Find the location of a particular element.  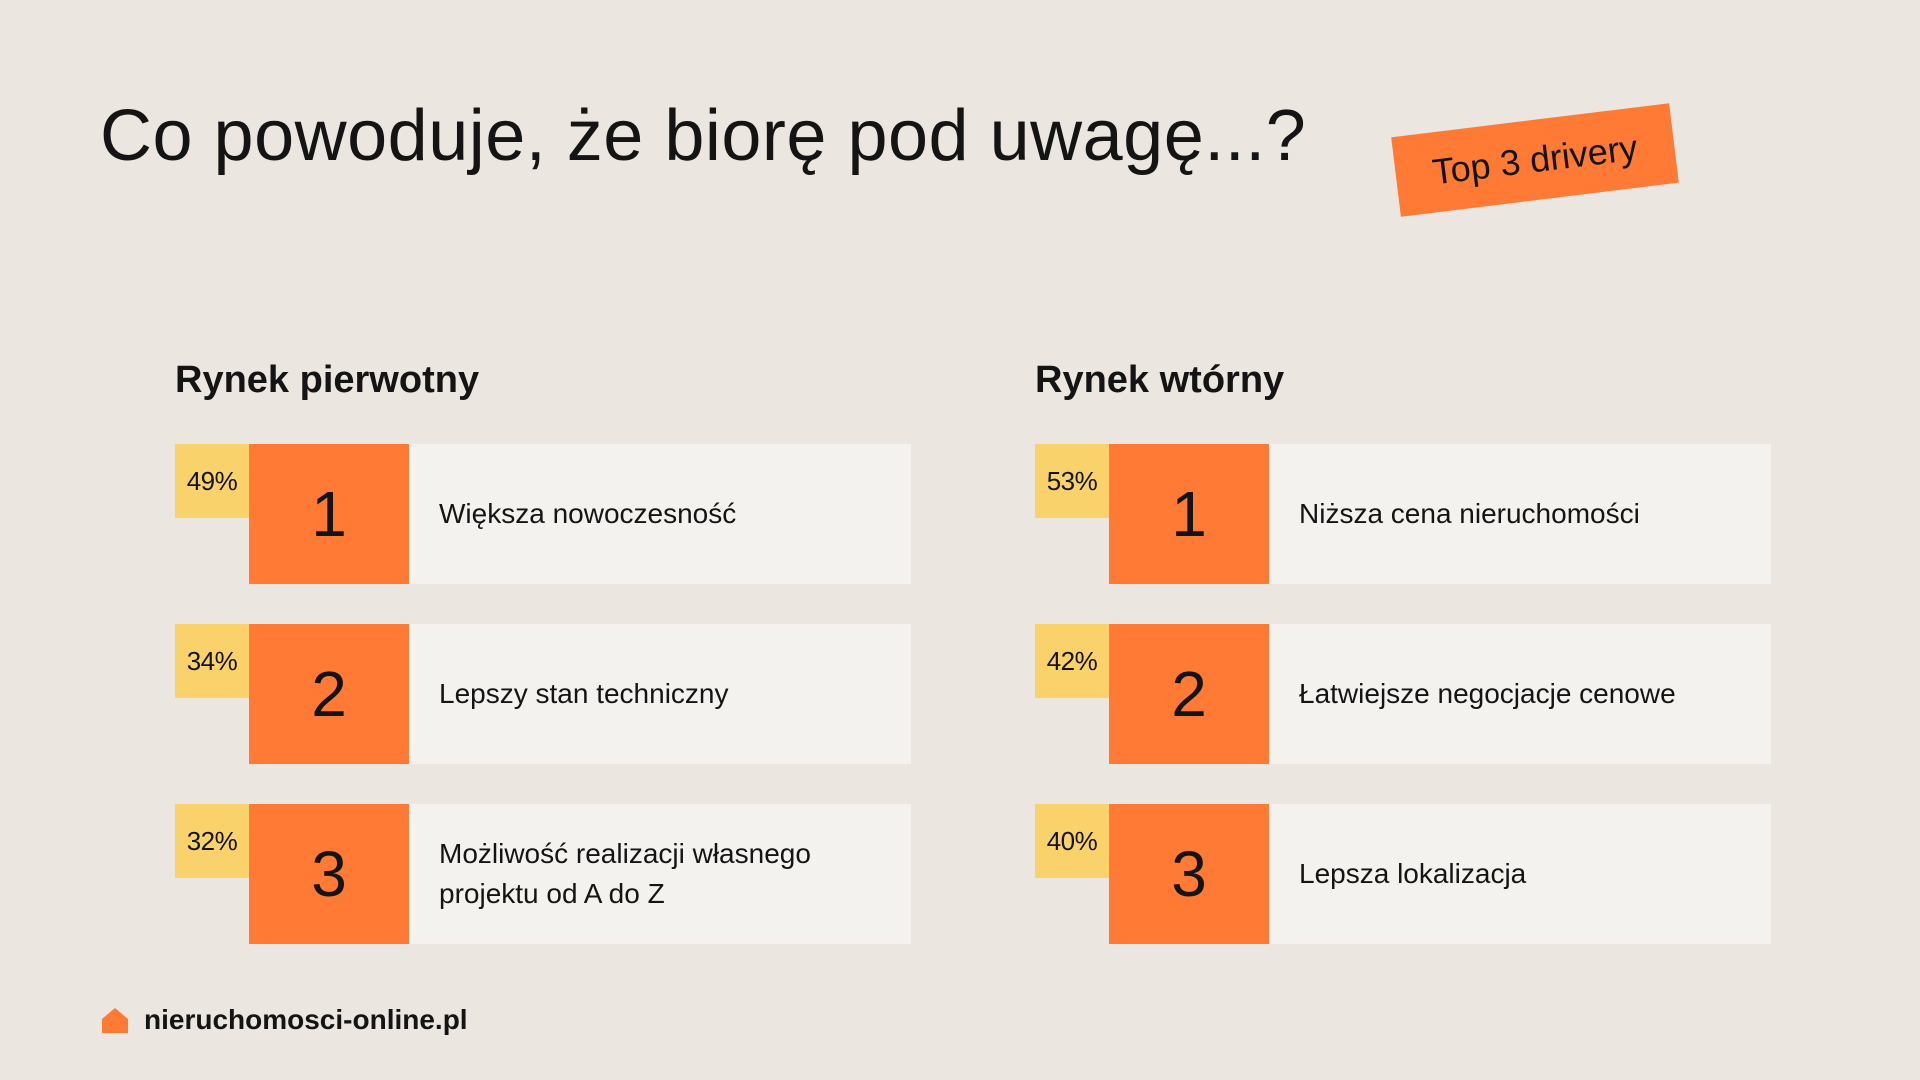

driver-label: Lepszy stan techniczny is located at coordinates (584, 693).